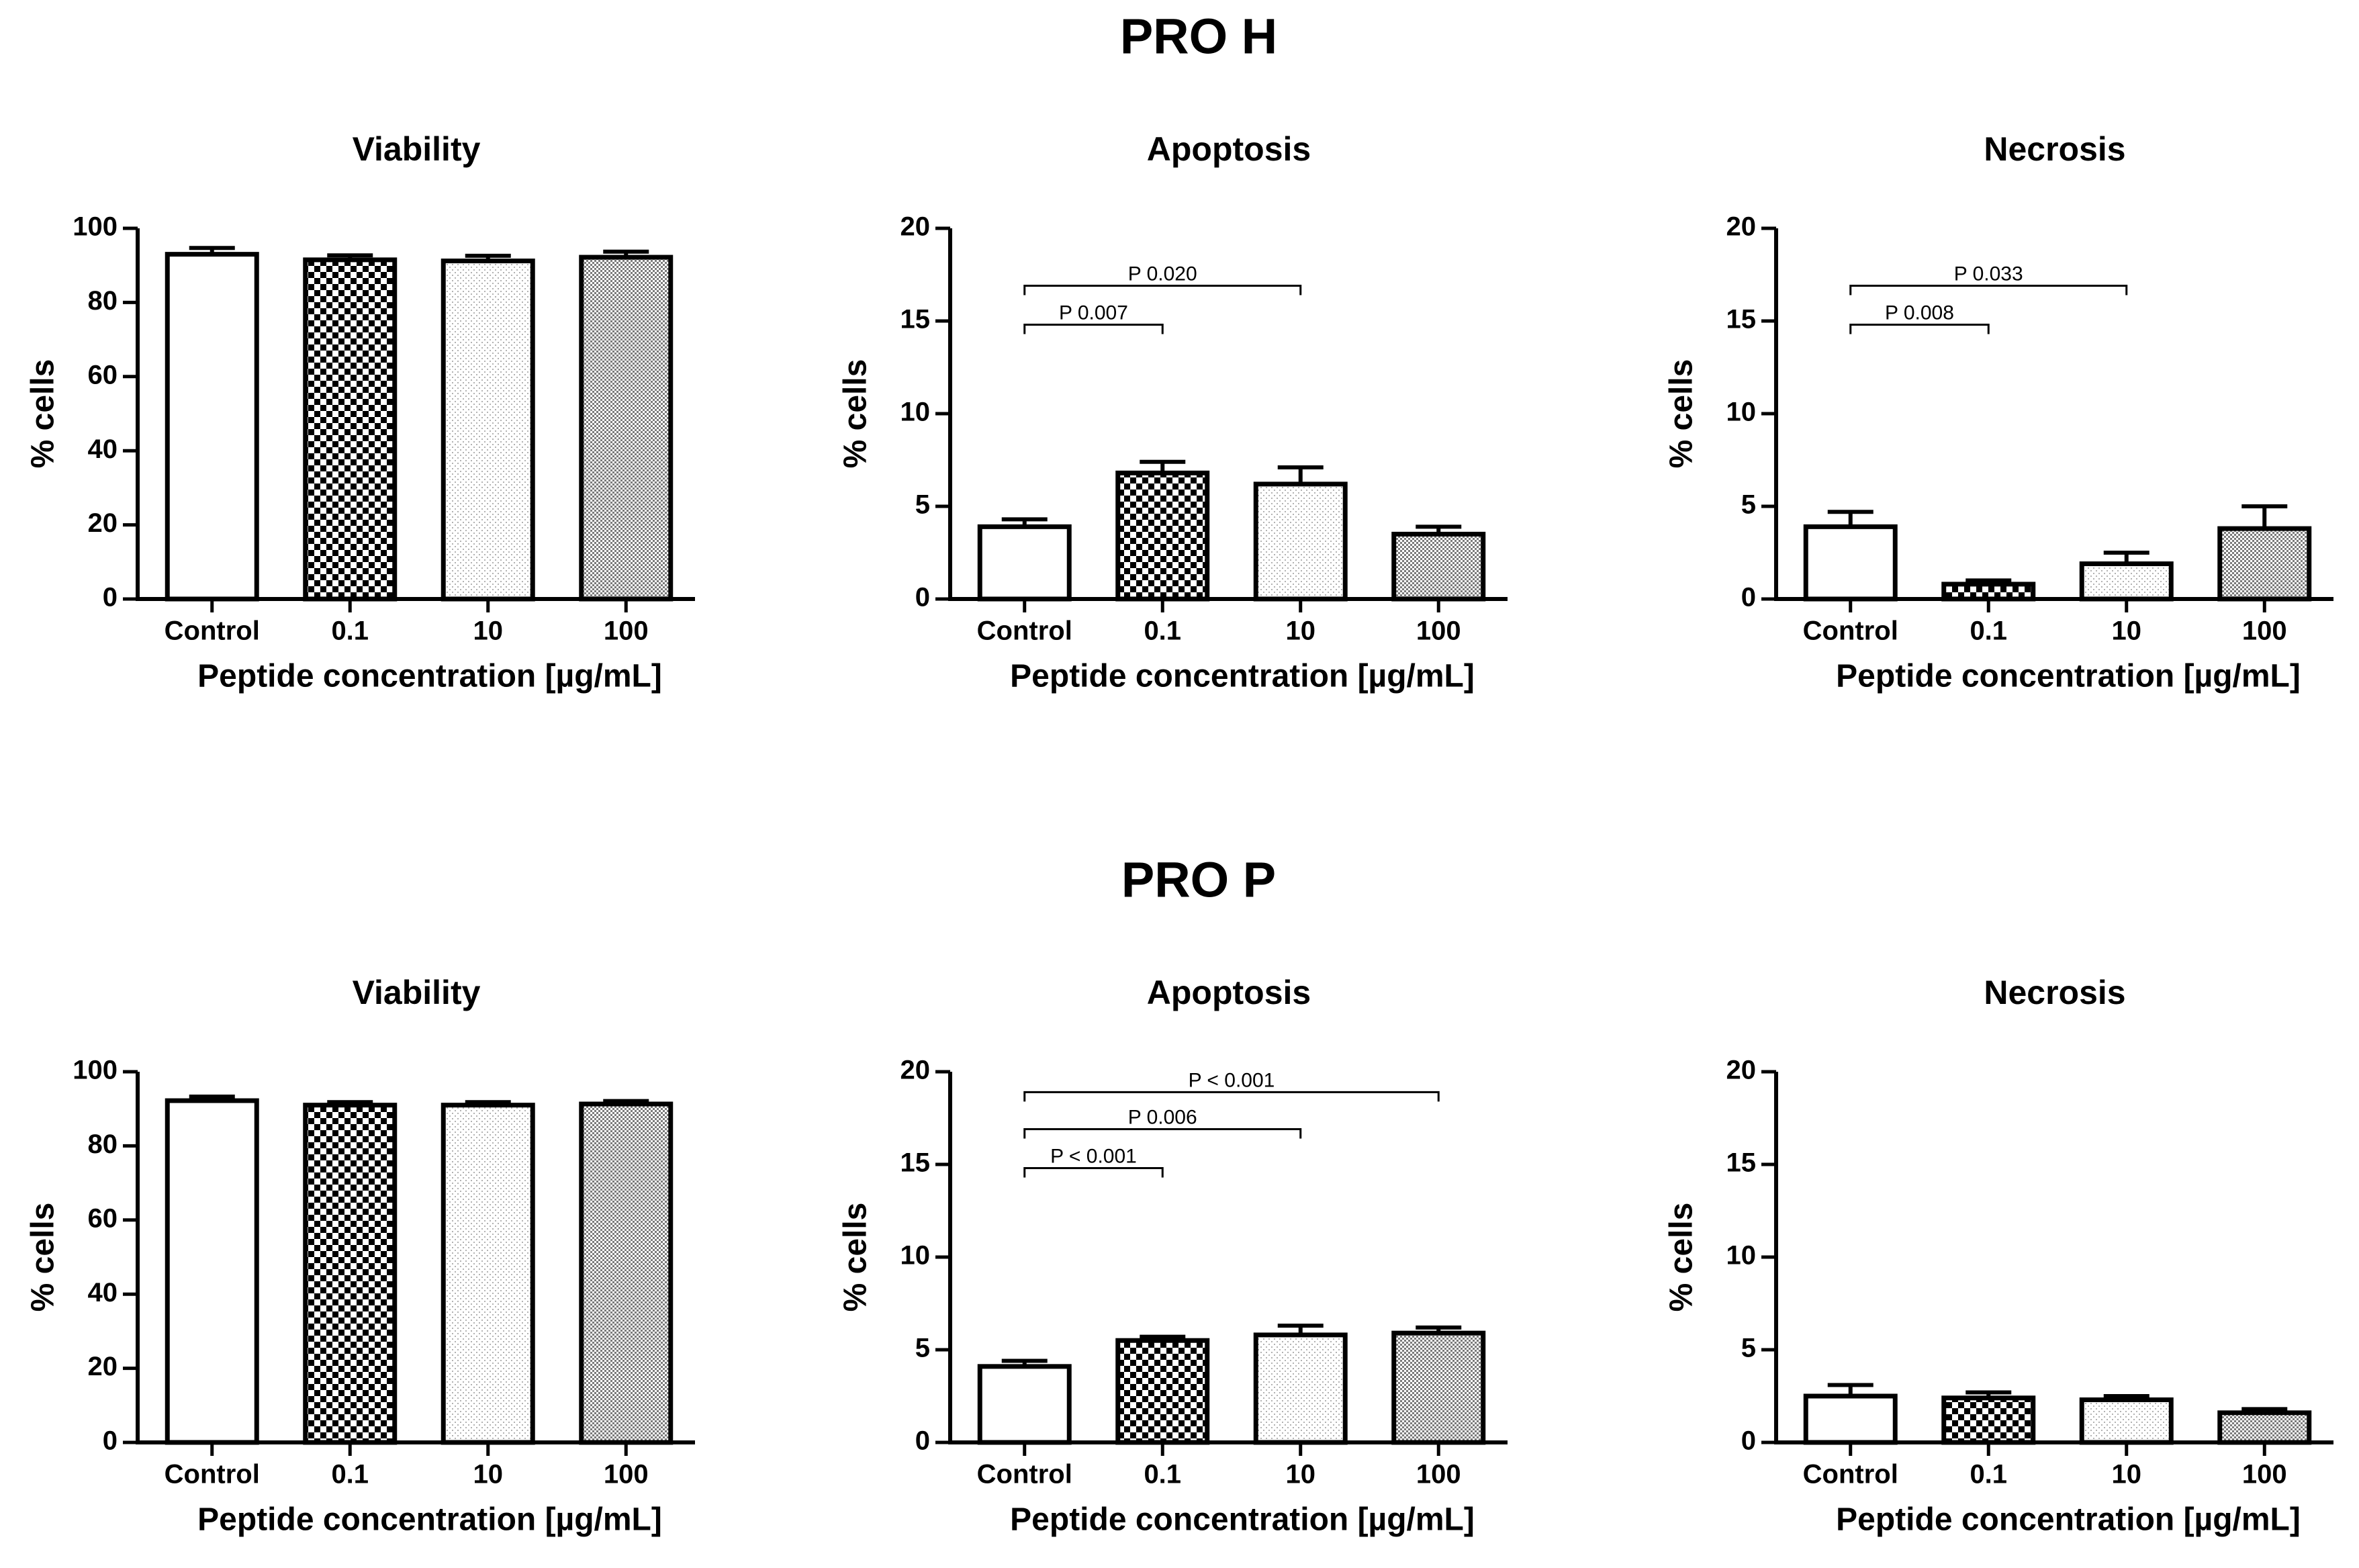  What do you see at coordinates (1988, 274) in the screenshot?
I see `significance-label: P 0.033` at bounding box center [1988, 274].